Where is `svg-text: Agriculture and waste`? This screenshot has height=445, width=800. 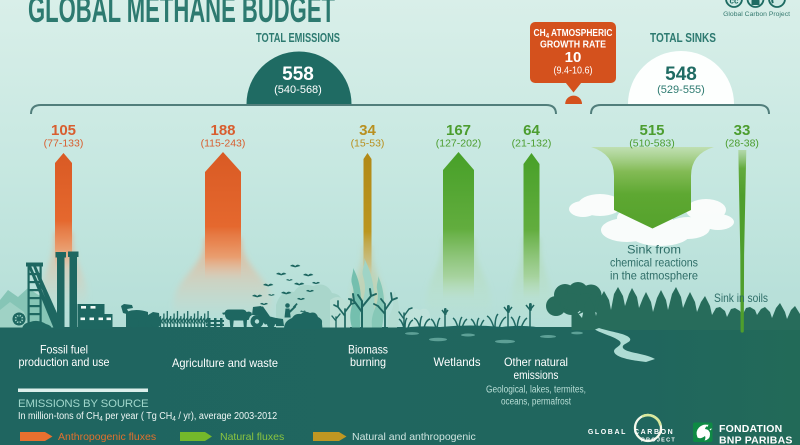 svg-text: Agriculture and waste is located at coordinates (225, 363).